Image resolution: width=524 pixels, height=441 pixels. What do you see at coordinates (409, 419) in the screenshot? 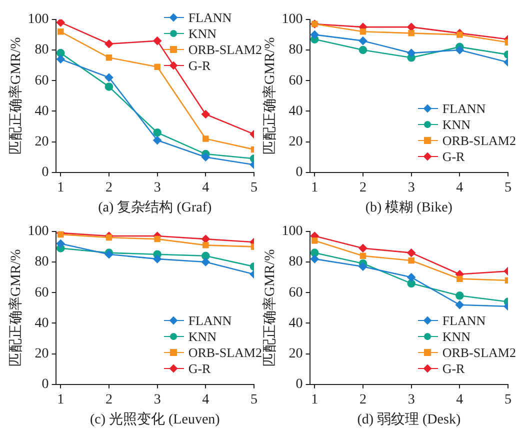
I see `x-axis-title: (d) 弱纹理 (Desk)` at bounding box center [409, 419].